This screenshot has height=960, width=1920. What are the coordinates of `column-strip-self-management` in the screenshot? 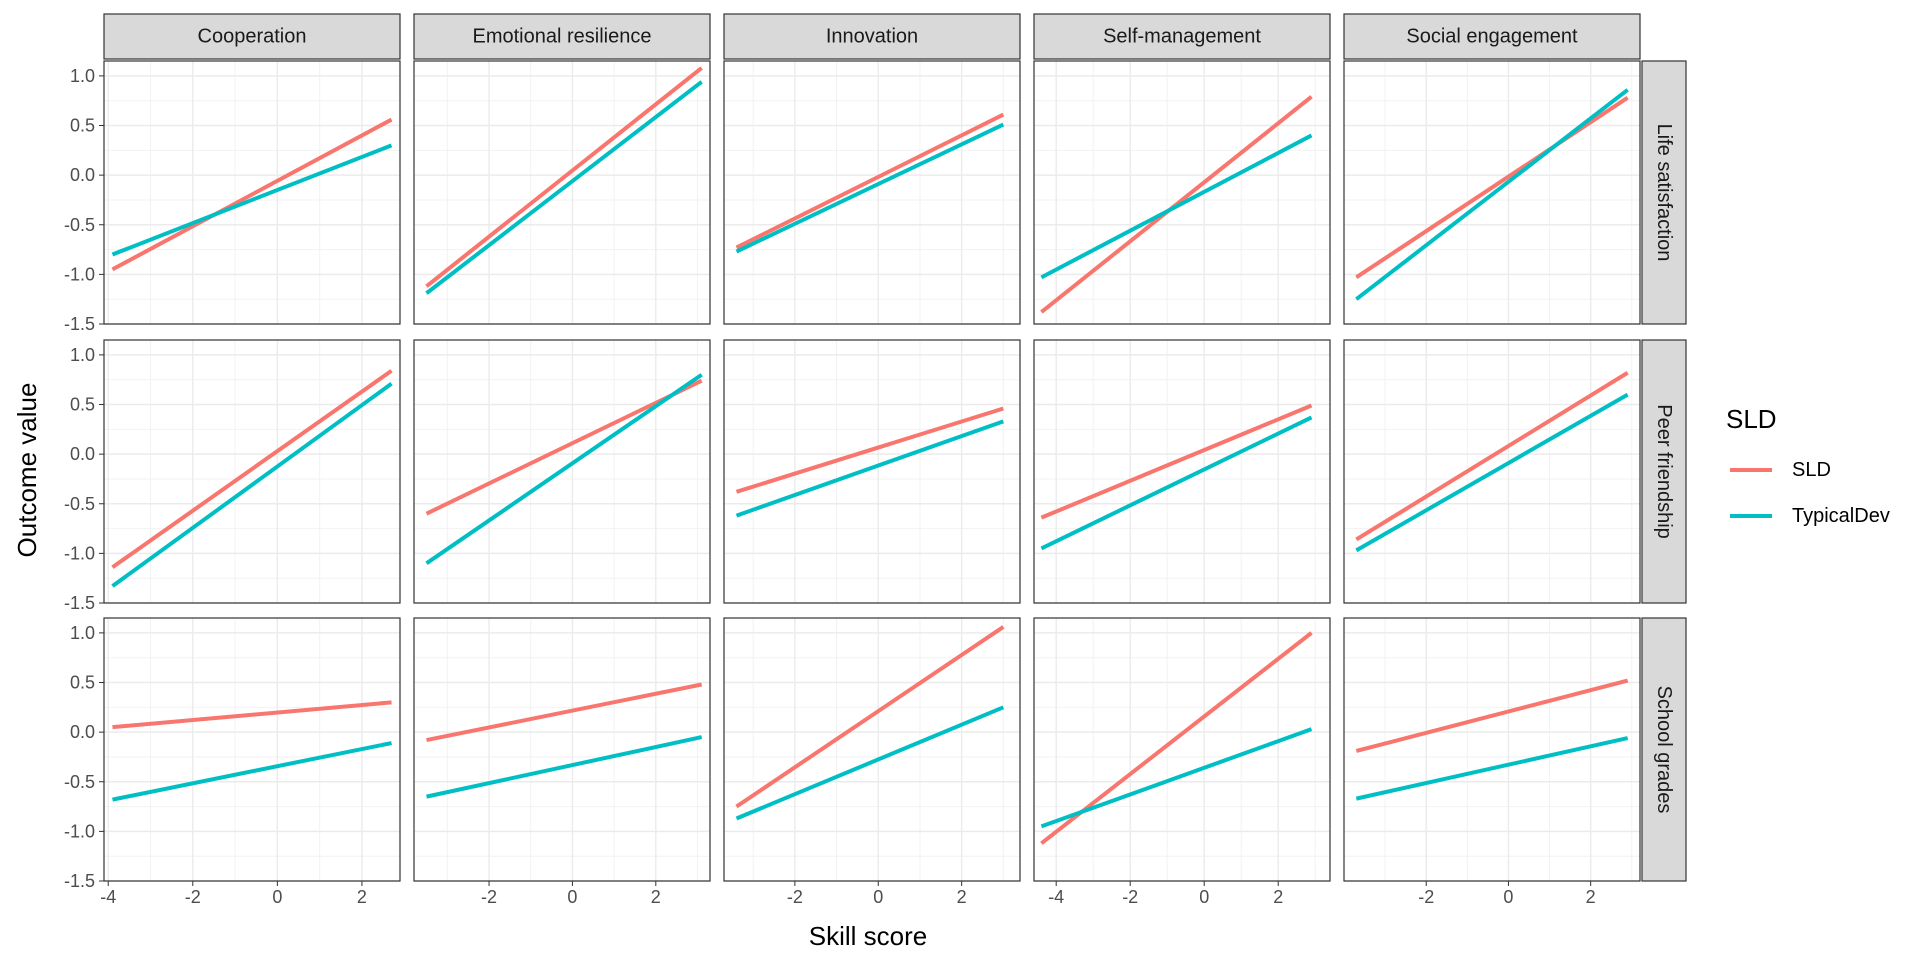 It's located at (1182, 36).